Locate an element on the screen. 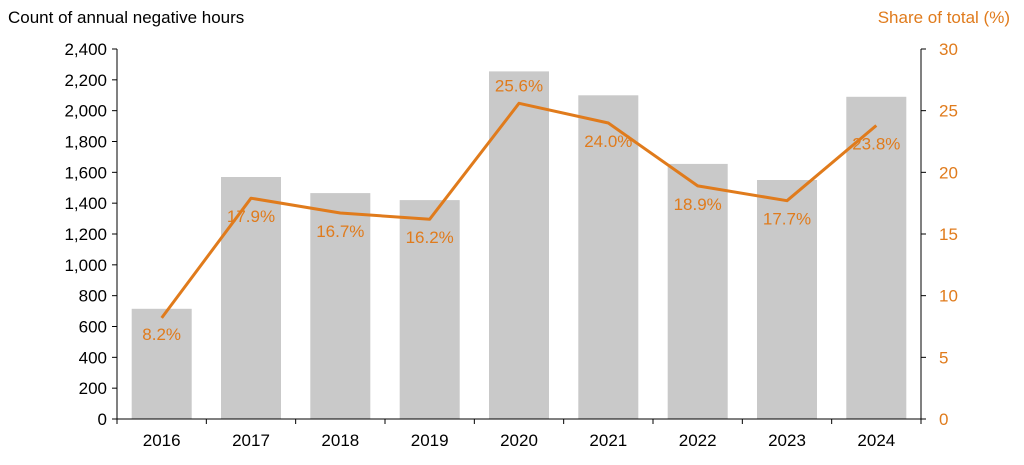 This screenshot has width=1024, height=465. left-tick-label: 1,600 is located at coordinates (85, 172).